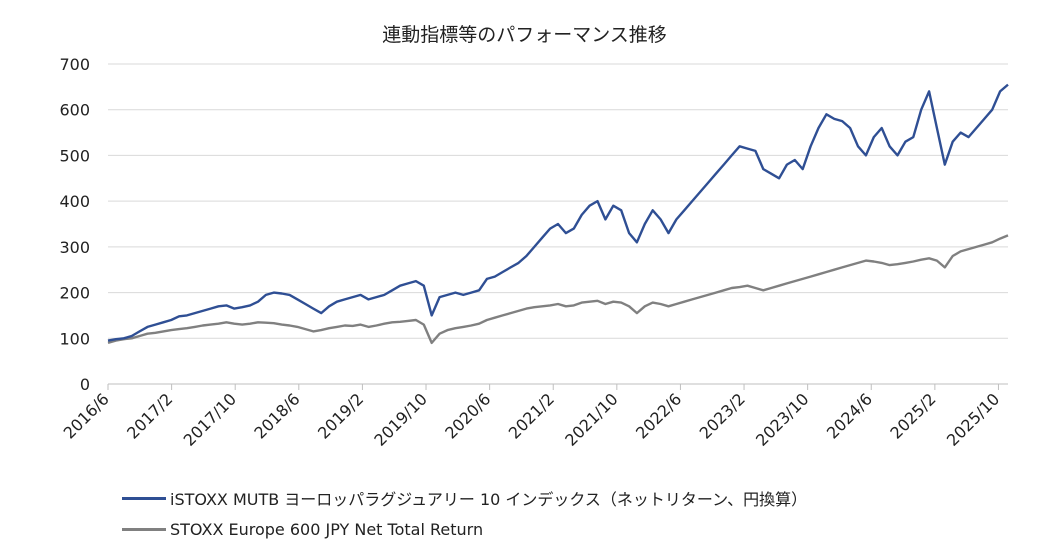  Describe the element at coordinates (74, 293) in the screenshot. I see `y-tick-label: 200` at that location.